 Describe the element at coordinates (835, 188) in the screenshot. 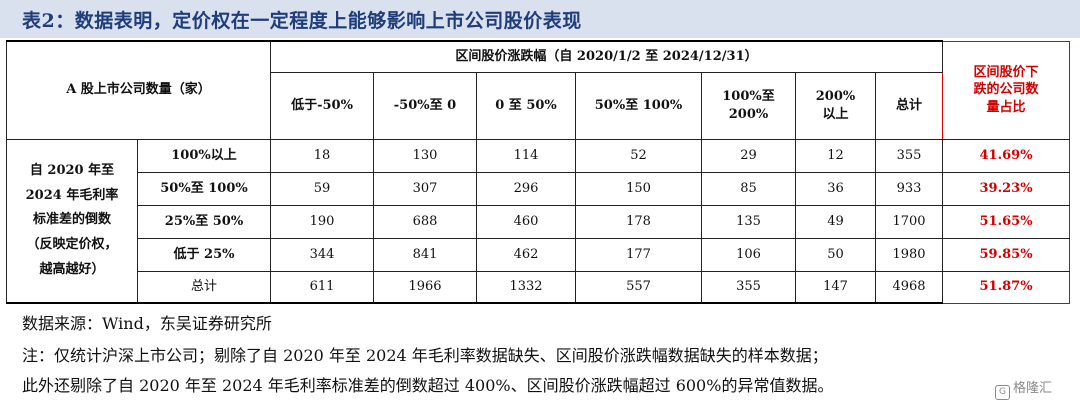

I see `cell: 36` at that location.